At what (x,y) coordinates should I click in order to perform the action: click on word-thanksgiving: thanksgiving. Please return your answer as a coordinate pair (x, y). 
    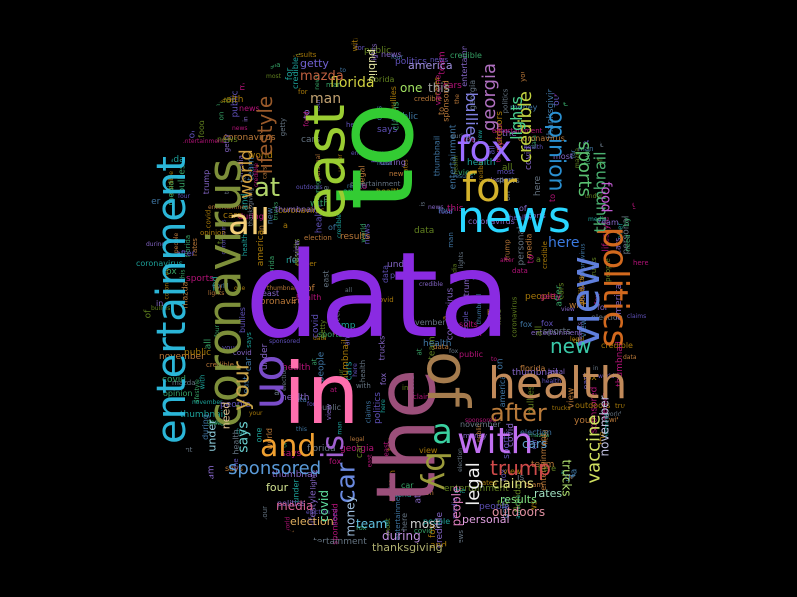
    Looking at the image, I should click on (407, 547).